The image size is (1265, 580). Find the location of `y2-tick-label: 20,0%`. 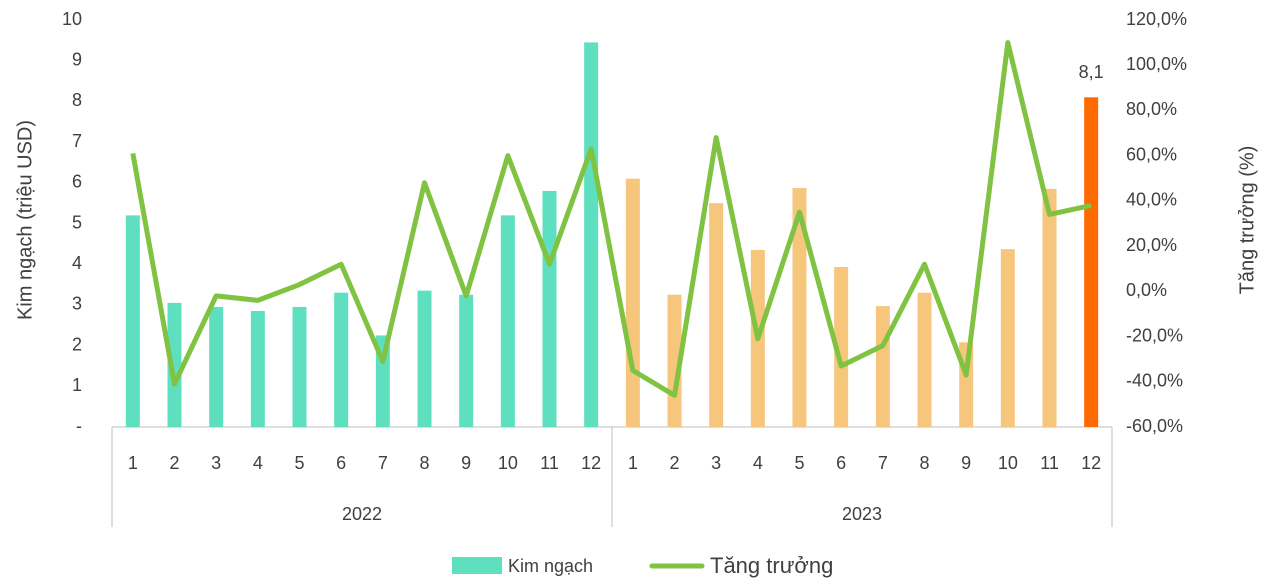

y2-tick-label: 20,0% is located at coordinates (1151, 245).